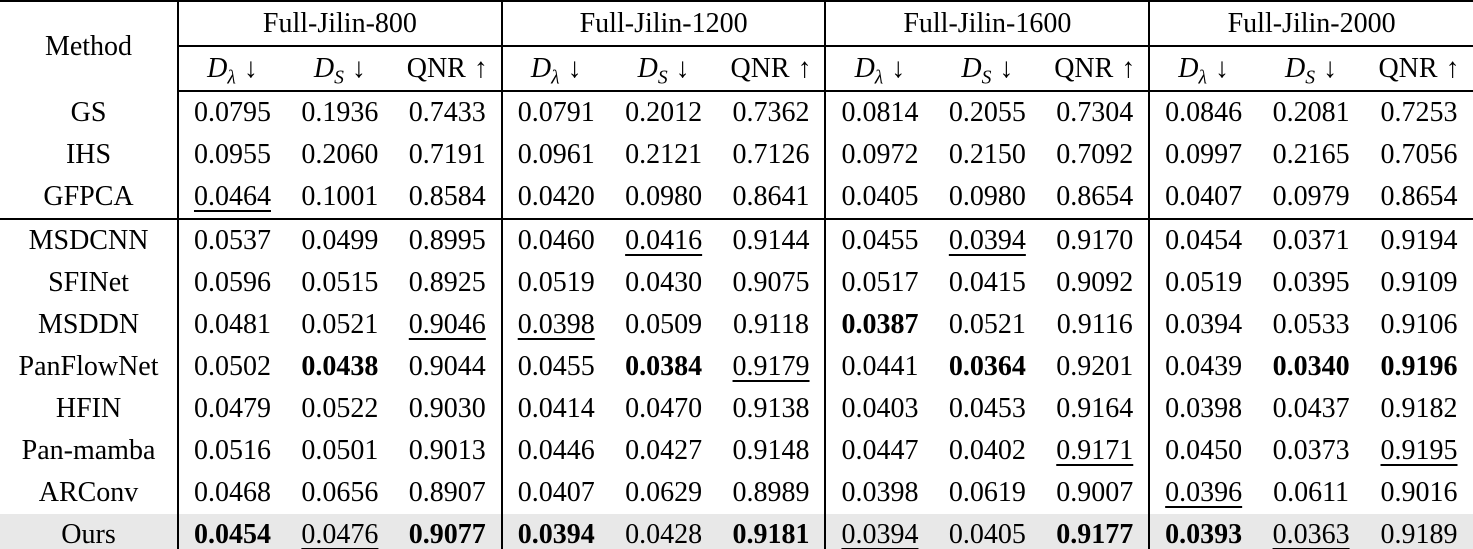  I want to click on metric-value-cell: 0.0439, so click(1203, 367).